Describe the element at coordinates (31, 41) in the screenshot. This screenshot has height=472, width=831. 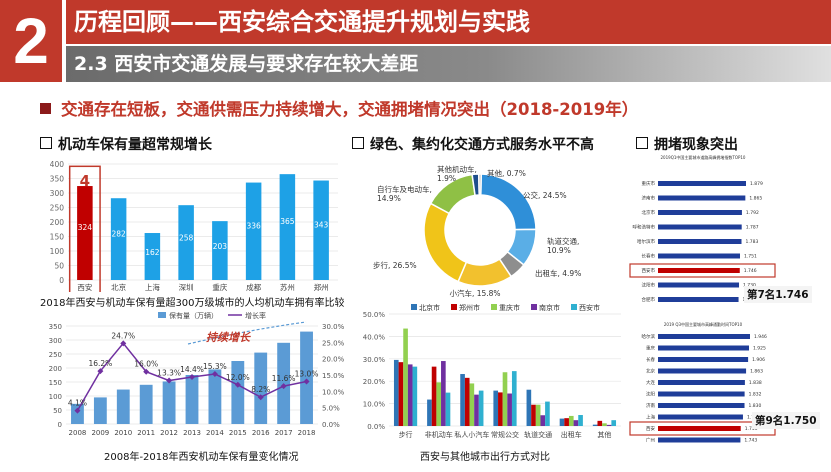
I see `section-number: 2` at that location.